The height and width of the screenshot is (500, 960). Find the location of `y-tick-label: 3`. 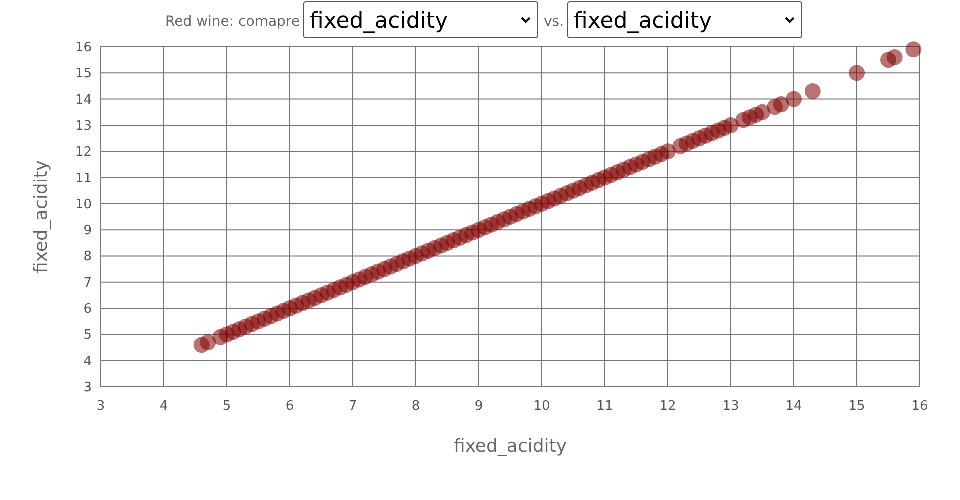

y-tick-label: 3 is located at coordinates (88, 388).